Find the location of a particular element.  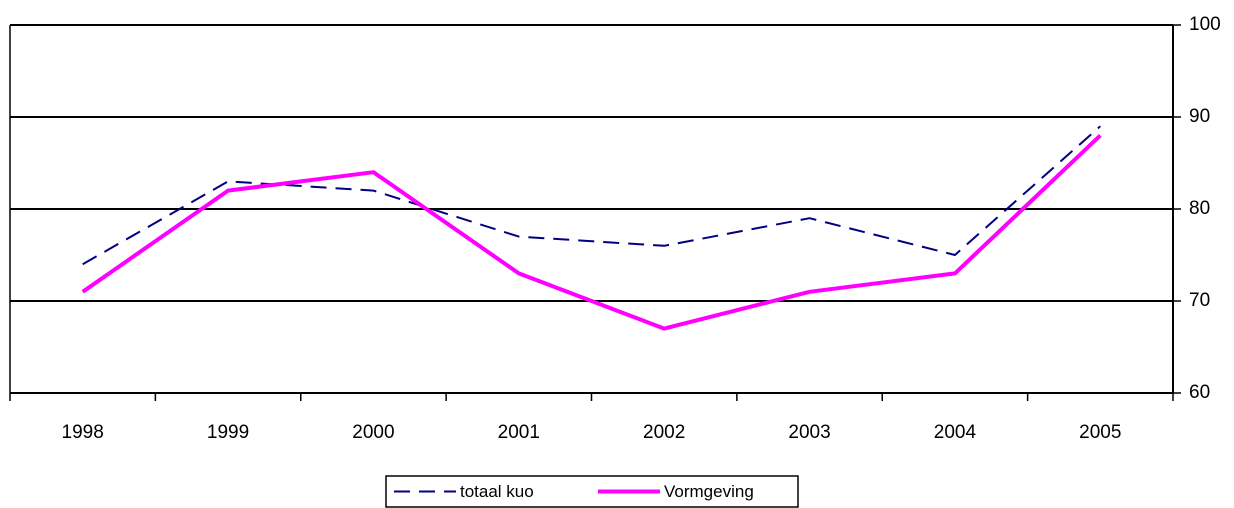

y-tick-label: 70 is located at coordinates (1199, 300).